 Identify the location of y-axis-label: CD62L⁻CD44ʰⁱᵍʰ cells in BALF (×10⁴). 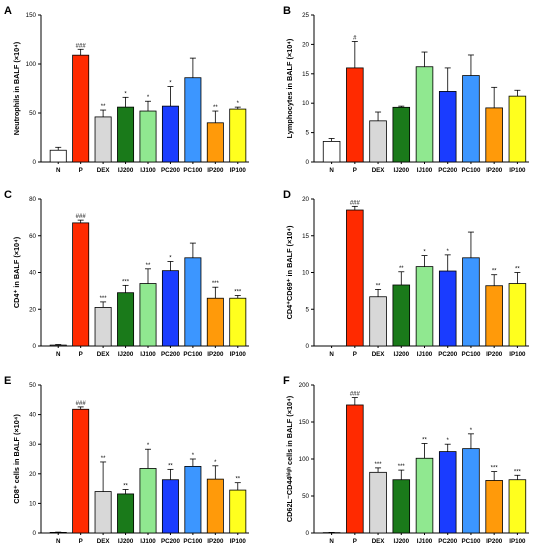
(289, 458).